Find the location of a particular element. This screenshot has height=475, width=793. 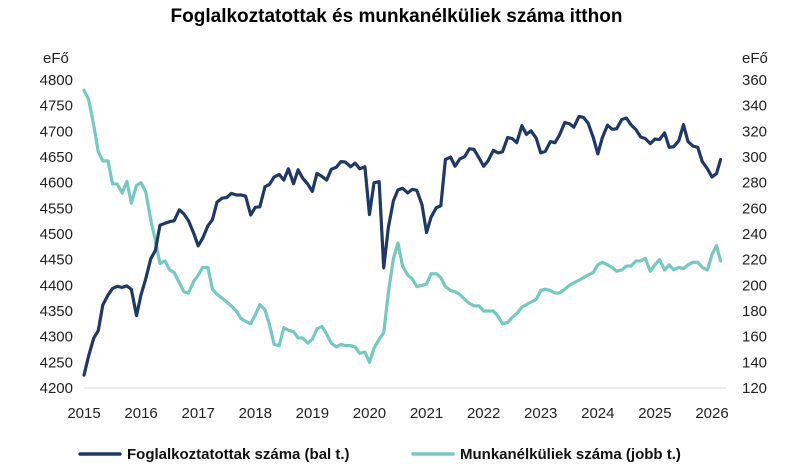

x-tick-label: 2017 is located at coordinates (197, 413).